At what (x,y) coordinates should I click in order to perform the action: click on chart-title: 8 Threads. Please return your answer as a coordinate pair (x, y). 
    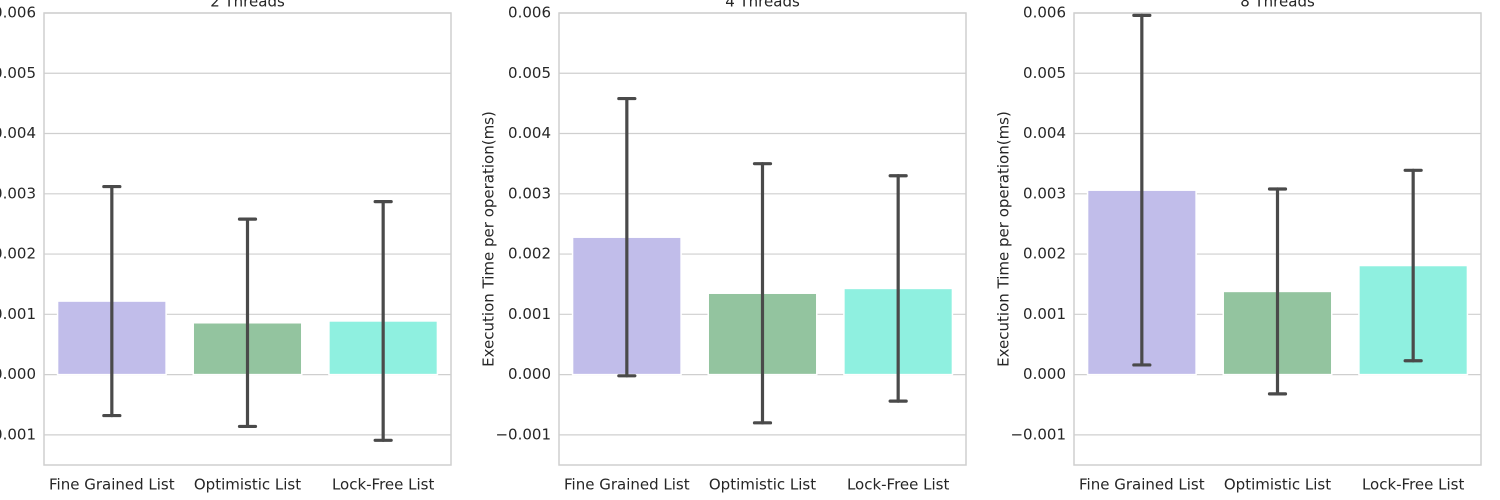
    Looking at the image, I should click on (1277, 5).